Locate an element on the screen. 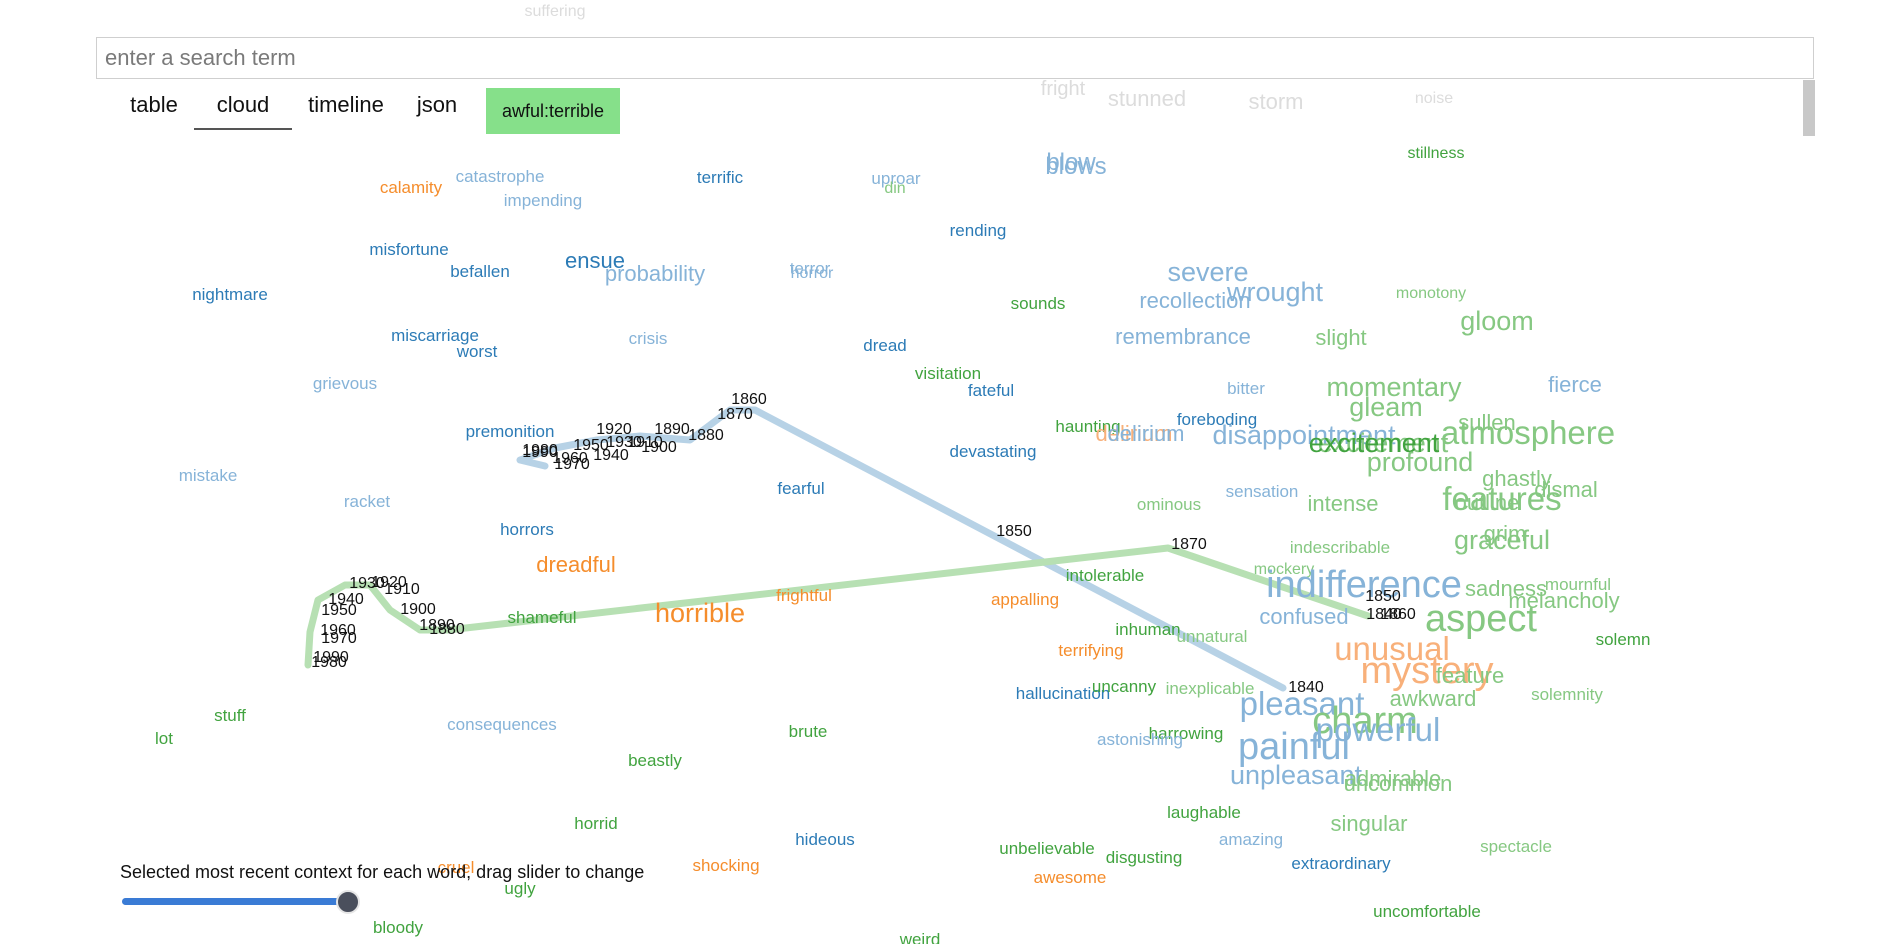 The height and width of the screenshot is (944, 1904). cloud-word: solemn is located at coordinates (1623, 639).